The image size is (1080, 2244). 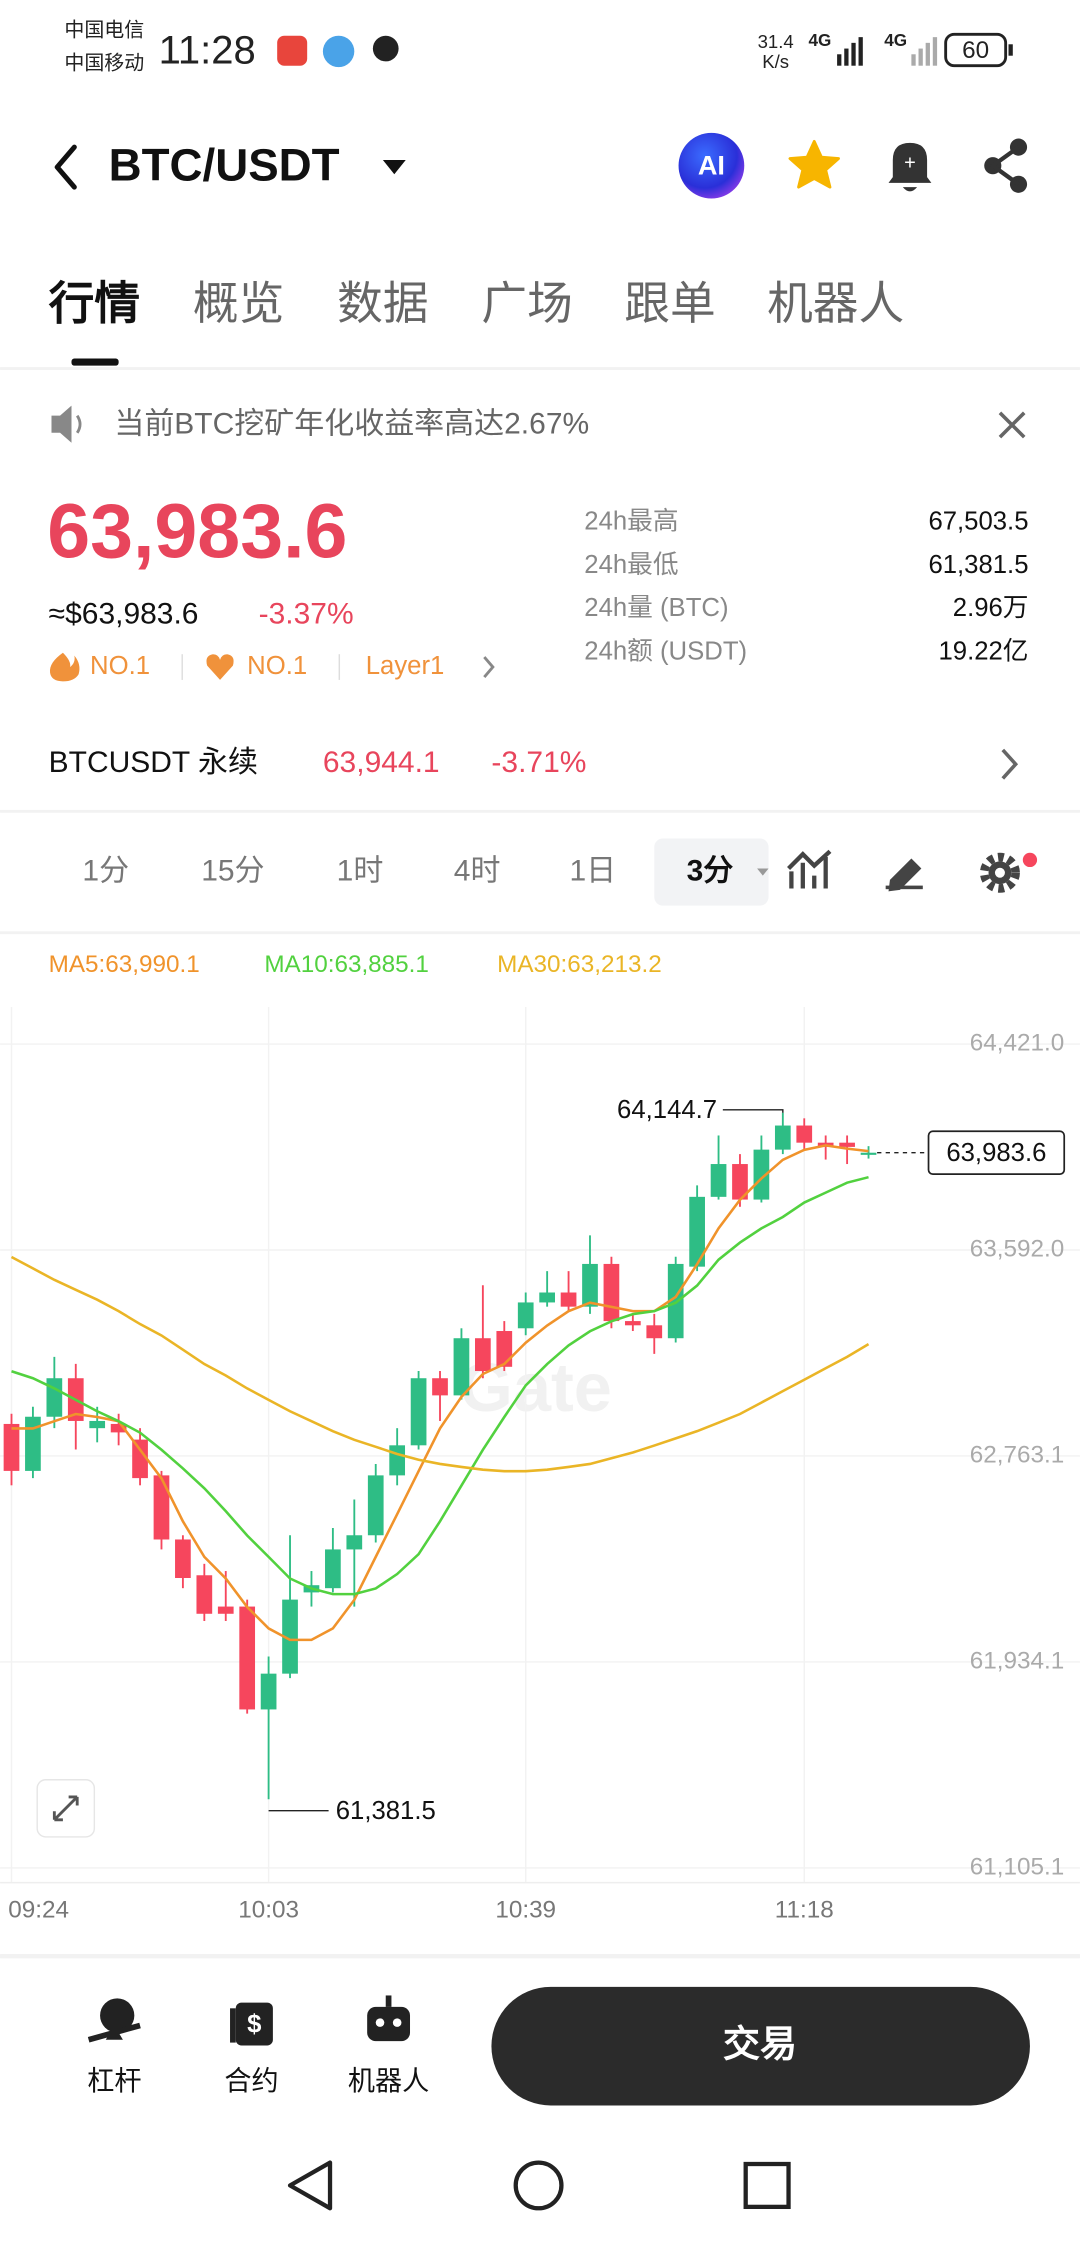 What do you see at coordinates (153, 762) in the screenshot?
I see `perp-name: BTCUSDT 永续` at bounding box center [153, 762].